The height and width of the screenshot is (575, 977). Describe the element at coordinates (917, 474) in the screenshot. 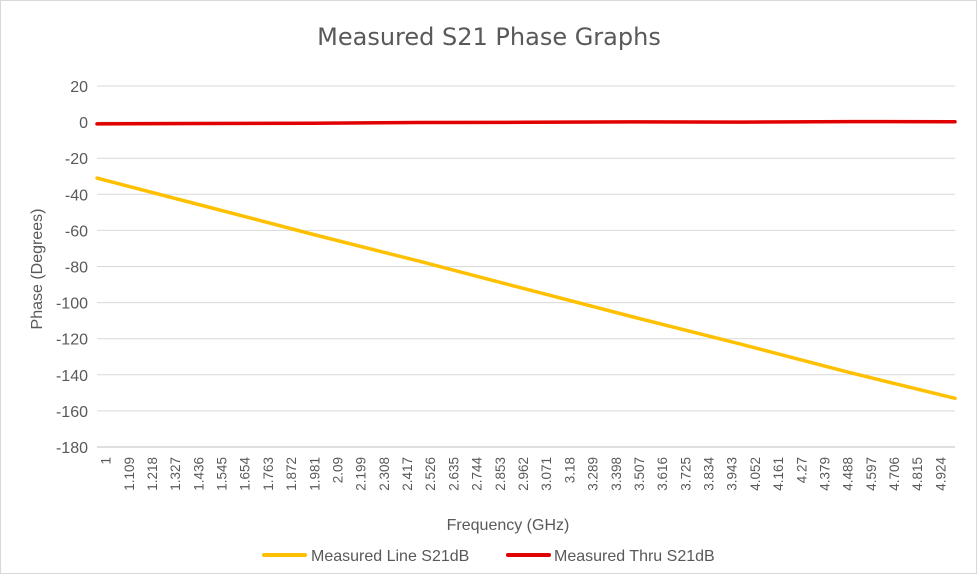

I see `x-tick-label: 4.815` at that location.